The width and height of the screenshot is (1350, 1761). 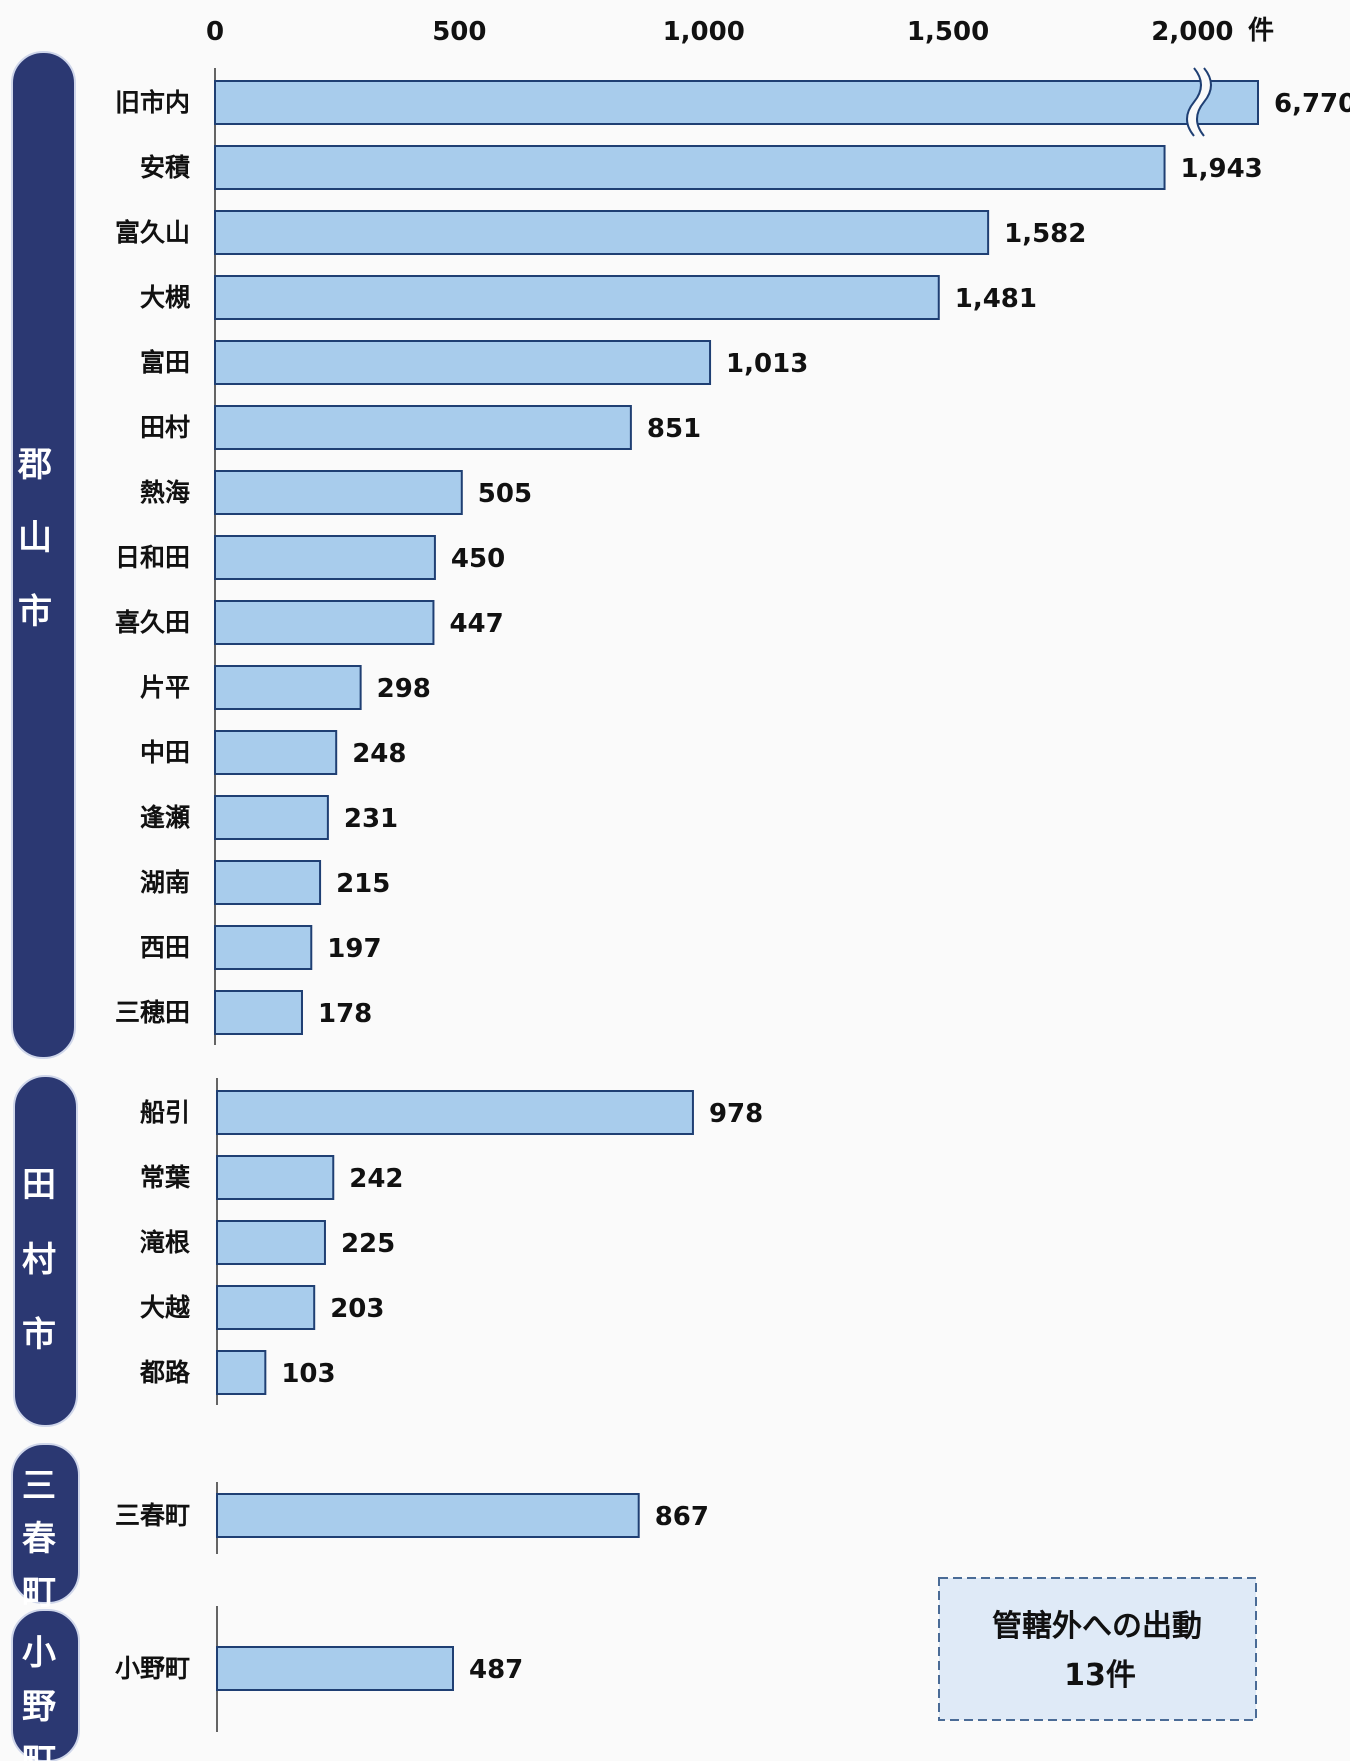 I want to click on x-tick-label: 2,000, so click(x=1192, y=32).